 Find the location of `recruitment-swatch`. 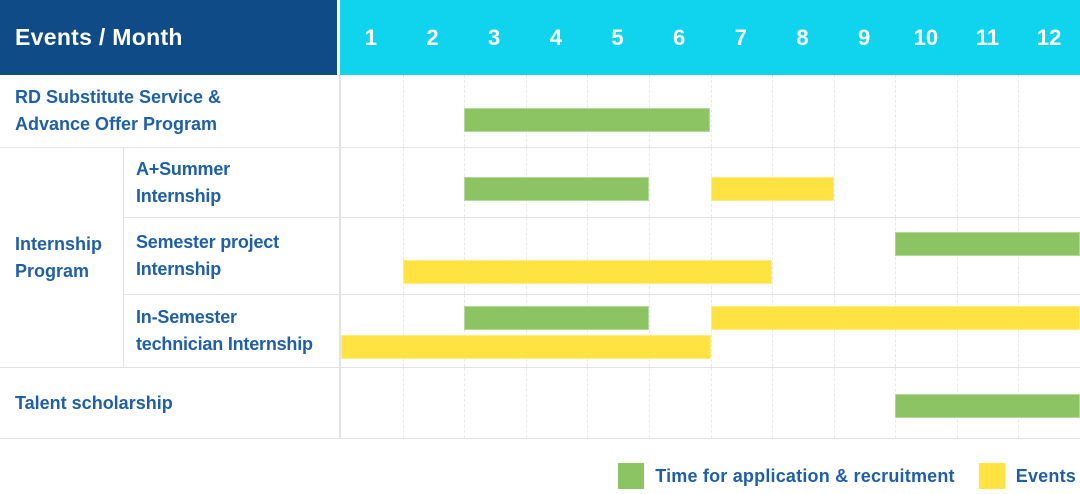

recruitment-swatch is located at coordinates (631, 476).